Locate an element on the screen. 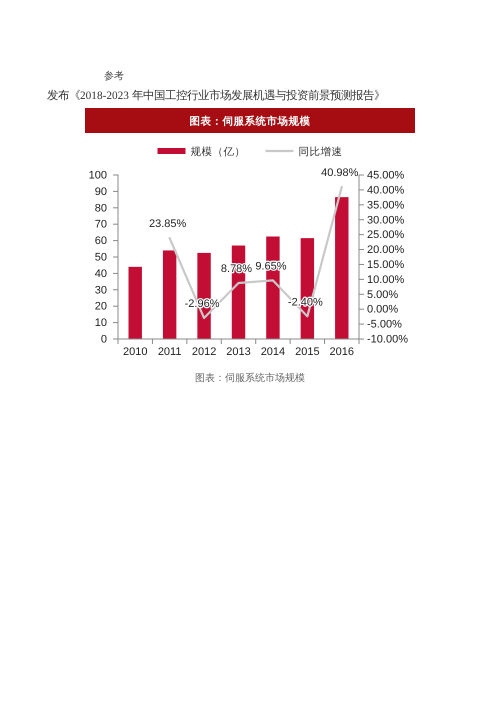 This screenshot has width=500, height=707. y2-tick-label: 35.00% is located at coordinates (386, 205).